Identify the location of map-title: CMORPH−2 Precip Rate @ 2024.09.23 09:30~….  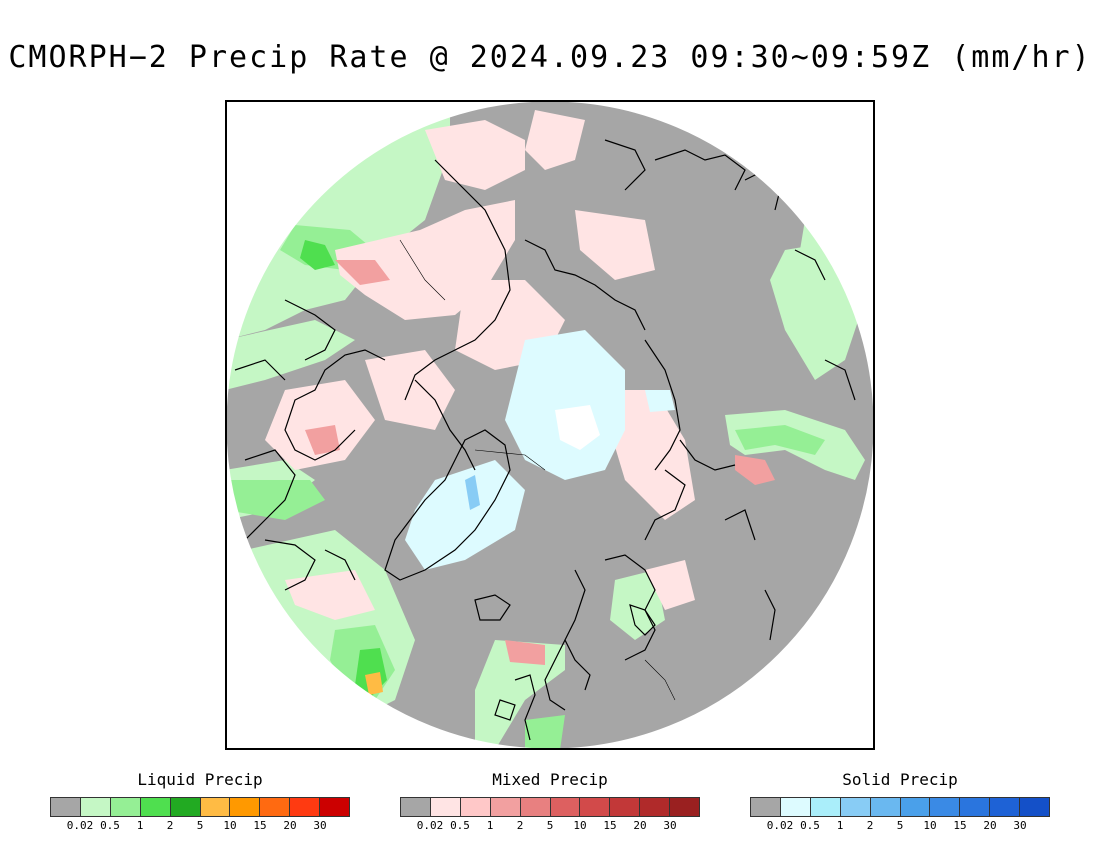
(550, 57).